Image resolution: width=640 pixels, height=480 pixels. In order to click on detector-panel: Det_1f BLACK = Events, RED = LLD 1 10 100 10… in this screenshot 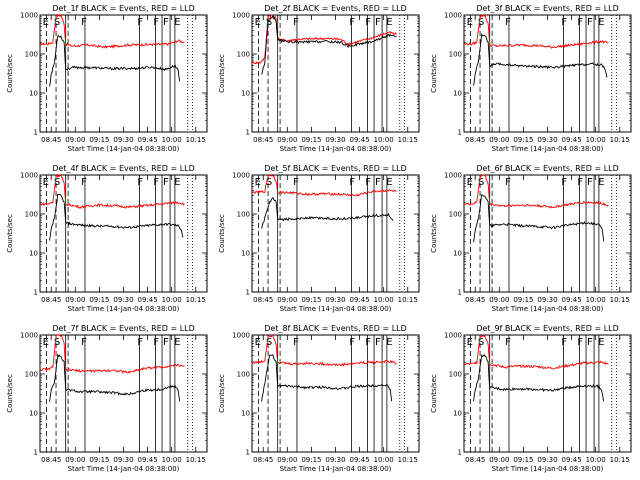, I will do `click(107, 78)`.